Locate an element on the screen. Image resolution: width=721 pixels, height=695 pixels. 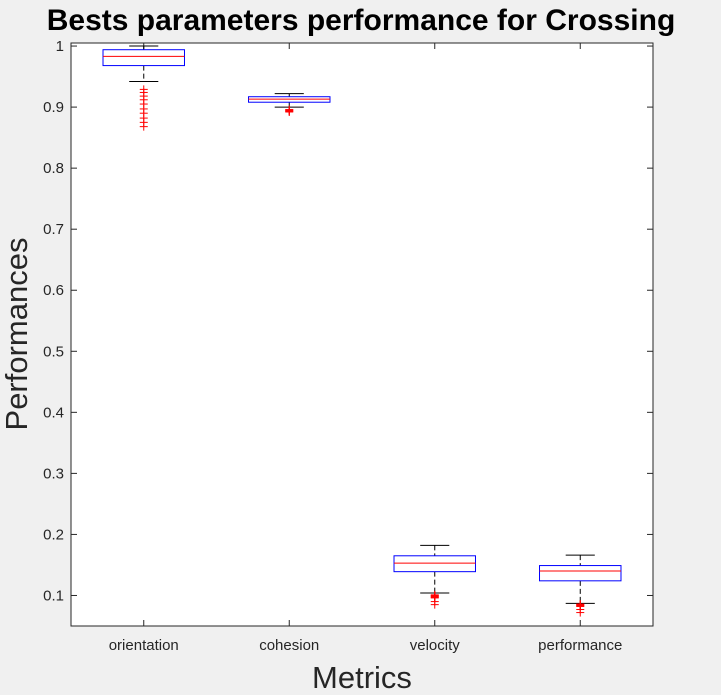
y-tick-label: 0.6 is located at coordinates (53, 290).